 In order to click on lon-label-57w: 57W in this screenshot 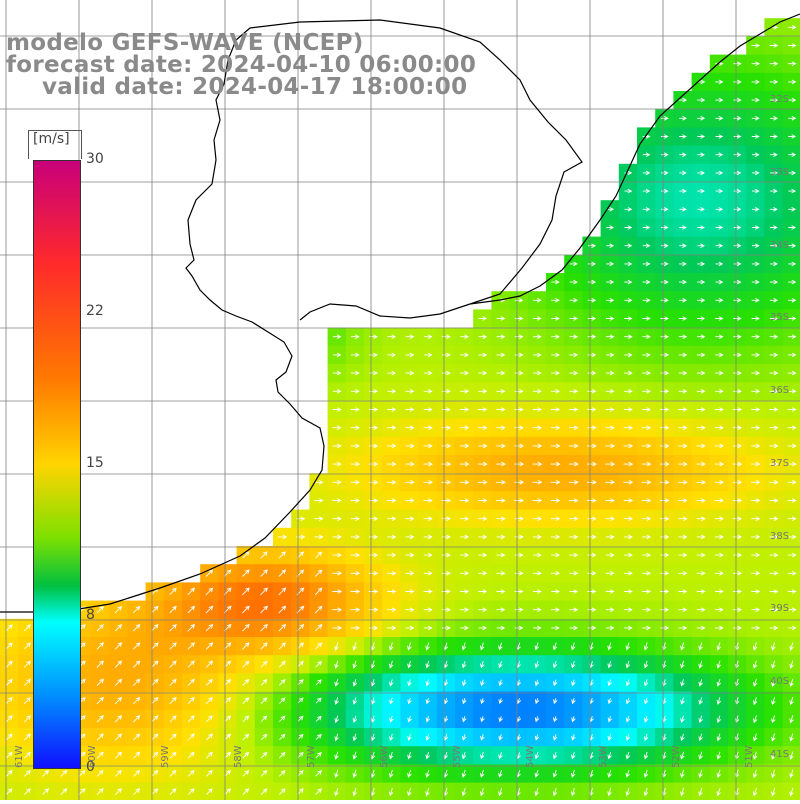, I will do `click(311, 756)`.